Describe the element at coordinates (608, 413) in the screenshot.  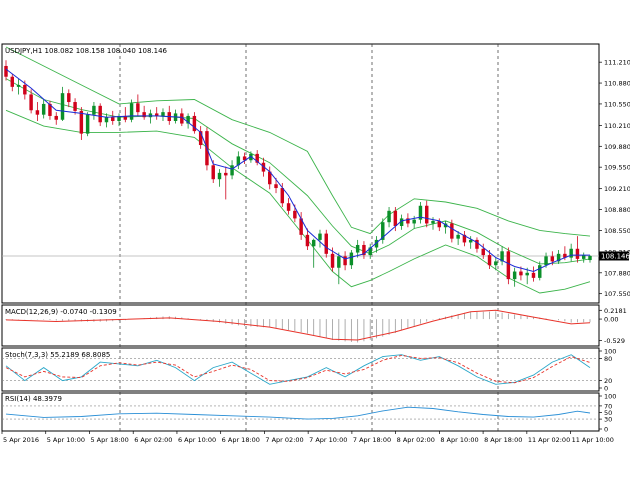
I see `rsi-axis-tick-label: 50` at that location.